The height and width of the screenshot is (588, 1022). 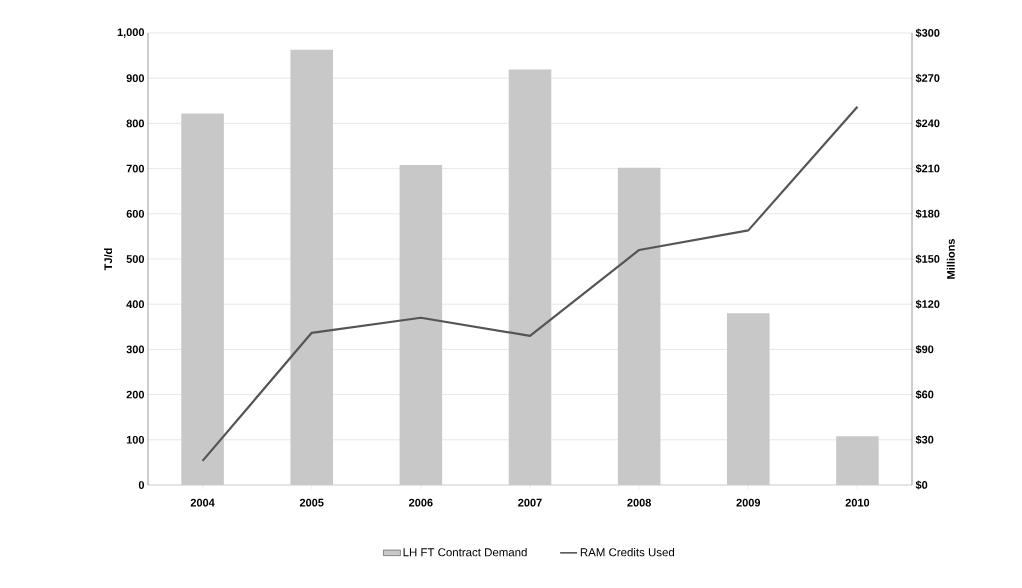 What do you see at coordinates (627, 552) in the screenshot?
I see `legend-label: RAM Credits Used` at bounding box center [627, 552].